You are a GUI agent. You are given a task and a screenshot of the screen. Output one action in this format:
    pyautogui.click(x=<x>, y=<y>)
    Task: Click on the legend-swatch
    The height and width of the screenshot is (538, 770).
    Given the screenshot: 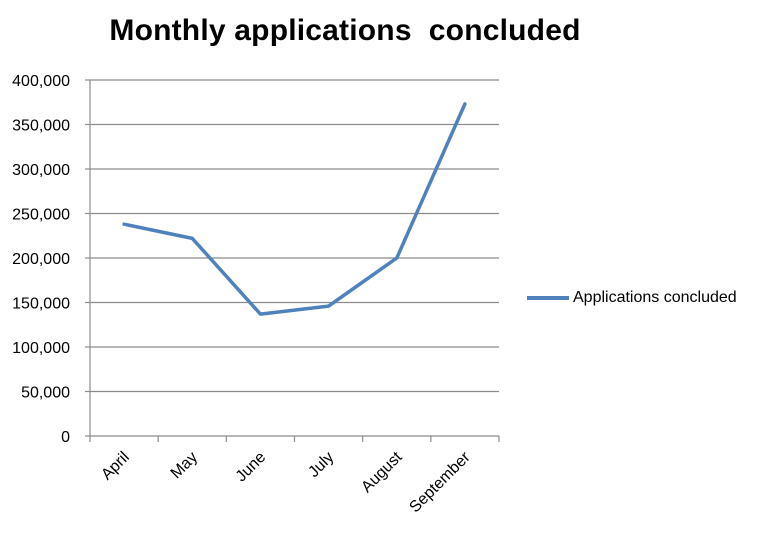 What is the action you would take?
    pyautogui.click(x=548, y=298)
    